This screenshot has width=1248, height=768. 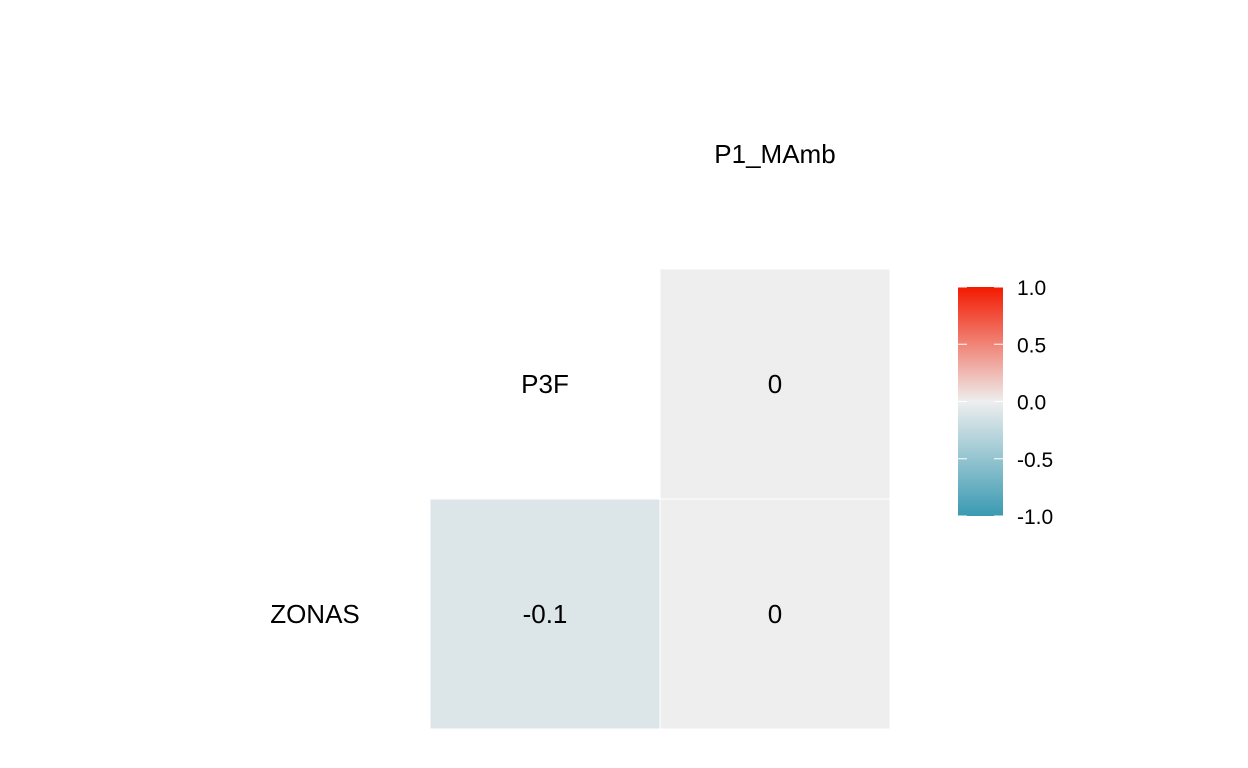 I want to click on colorbar-tick-label: 0.0, so click(x=1031, y=403).